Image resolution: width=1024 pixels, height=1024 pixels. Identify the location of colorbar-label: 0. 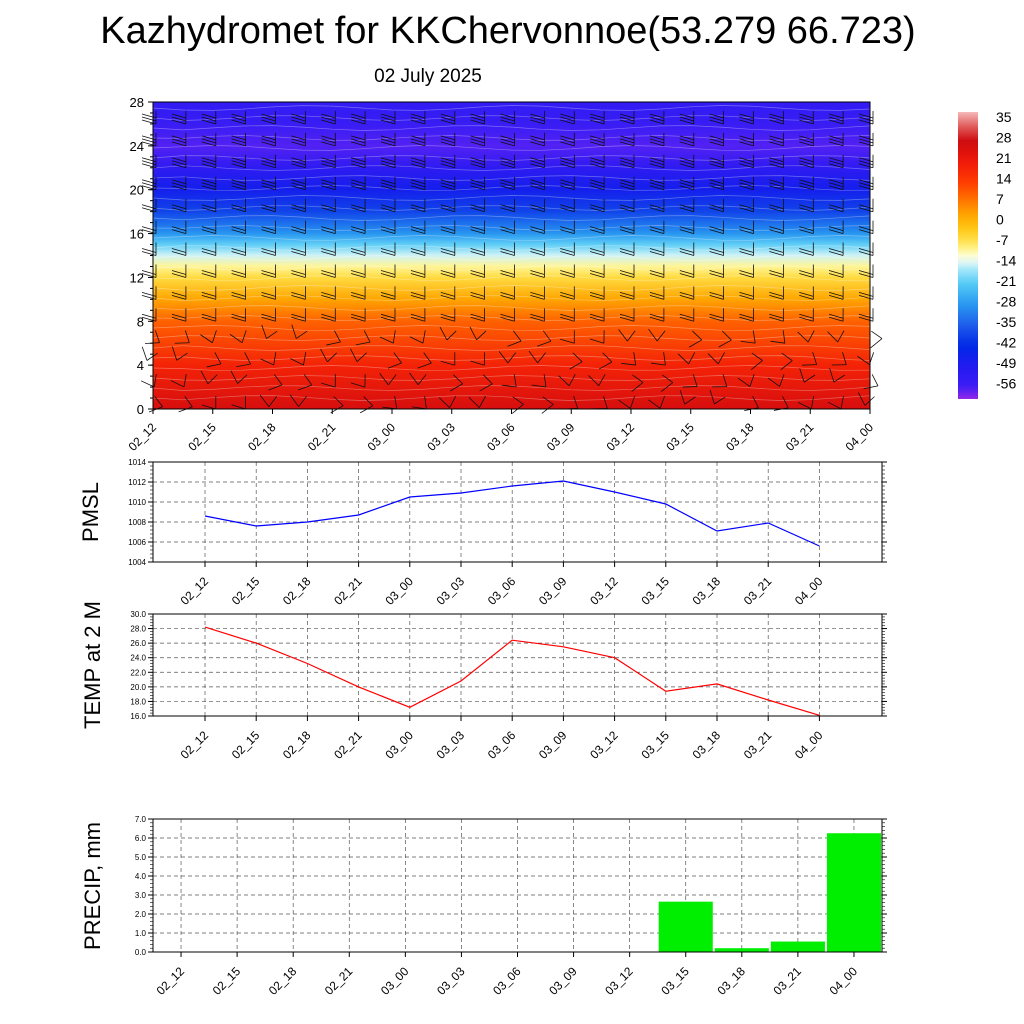
(1000, 220).